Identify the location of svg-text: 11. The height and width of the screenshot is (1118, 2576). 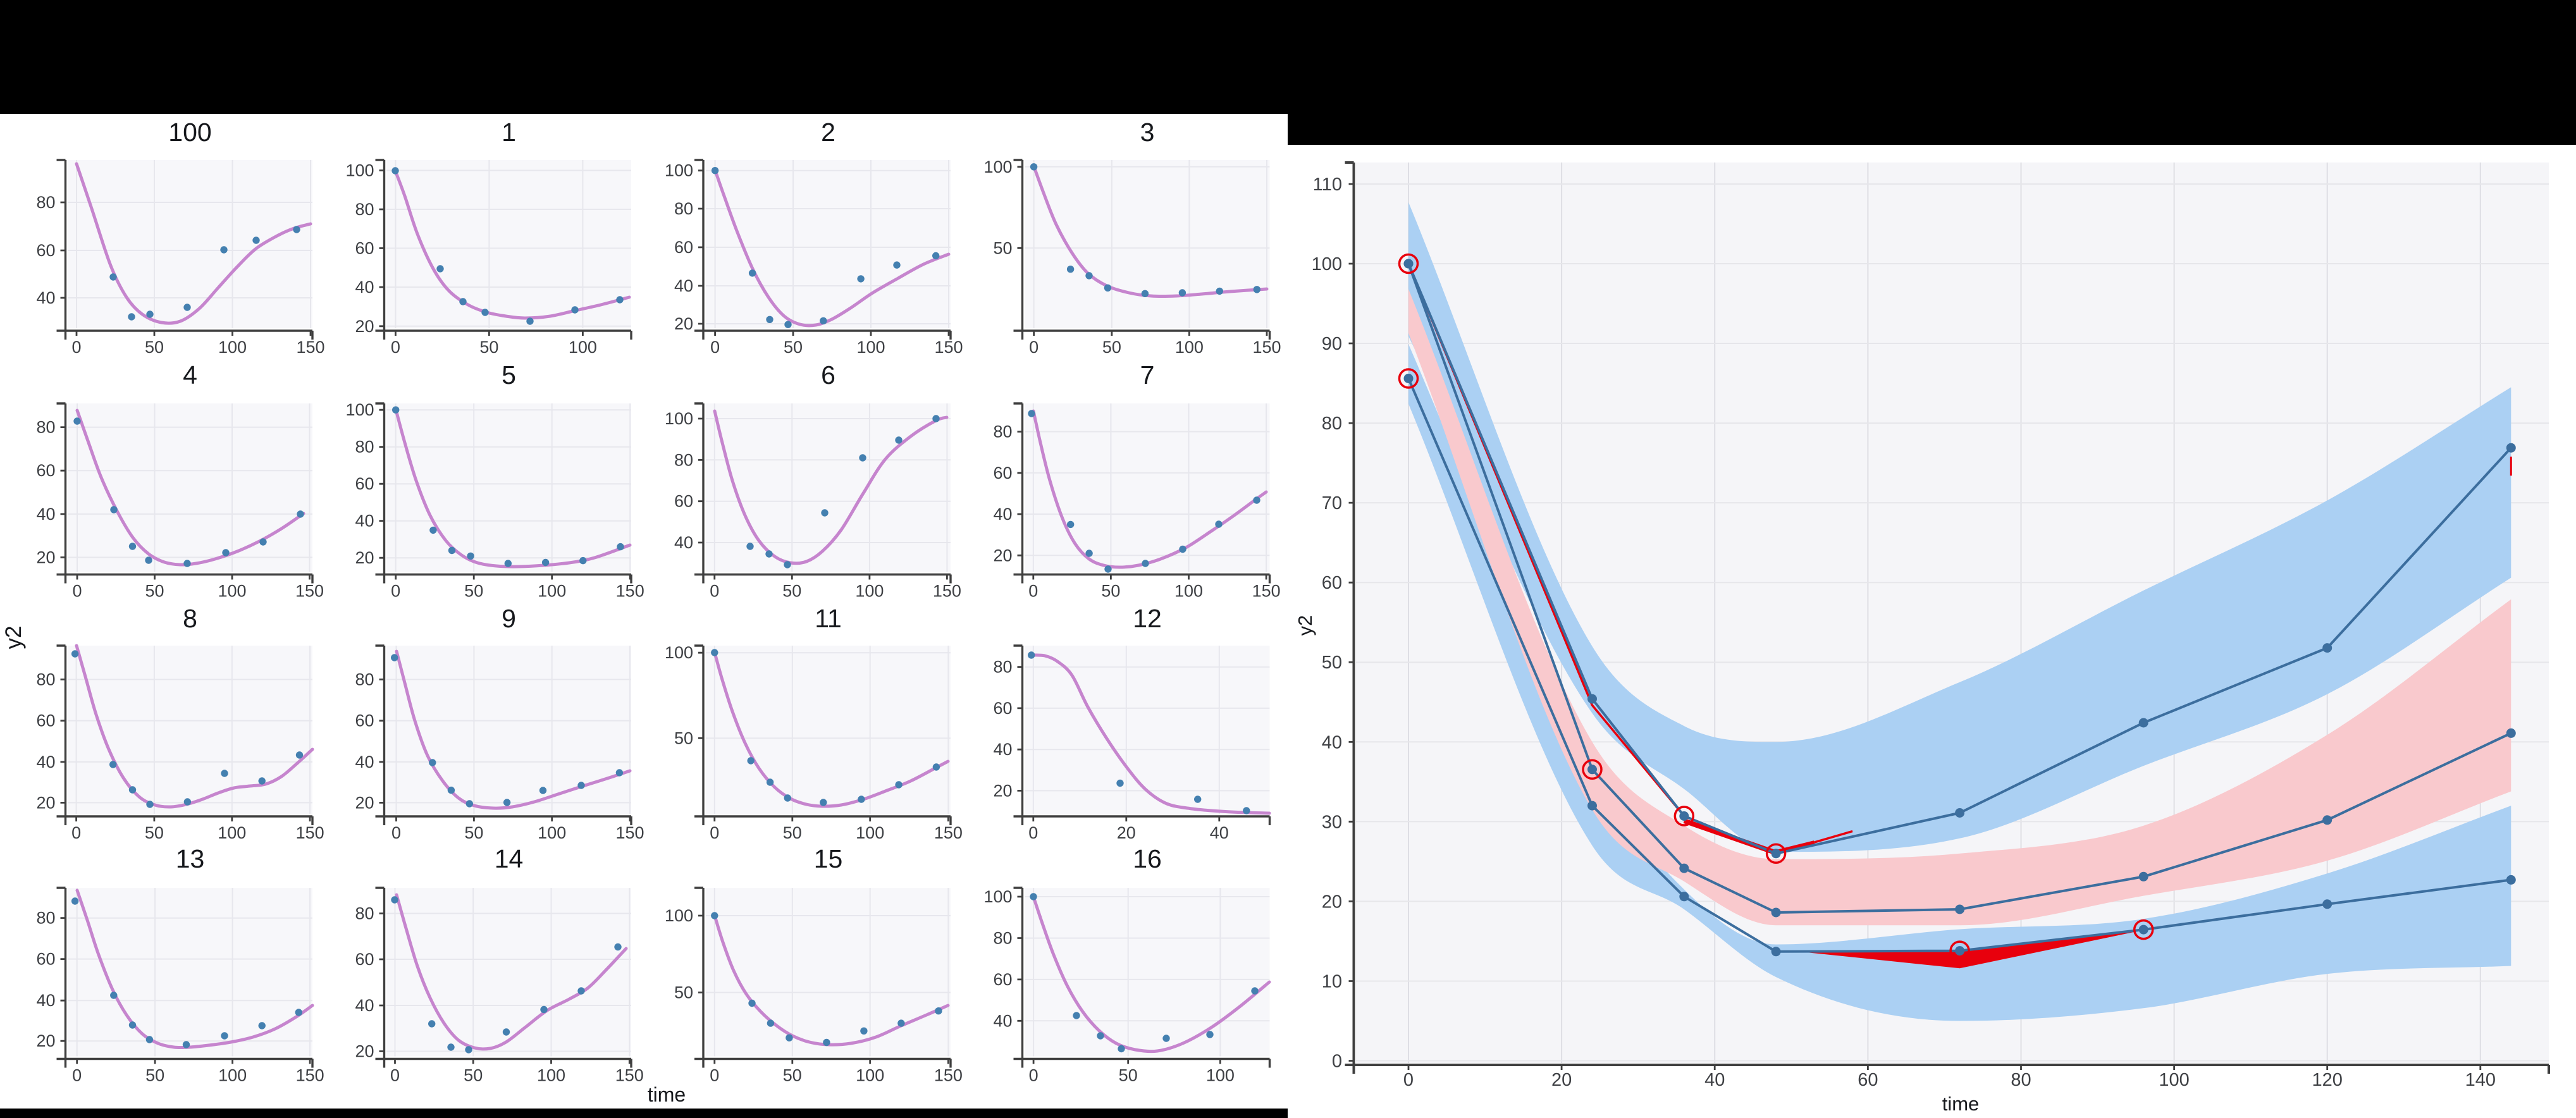
(828, 618).